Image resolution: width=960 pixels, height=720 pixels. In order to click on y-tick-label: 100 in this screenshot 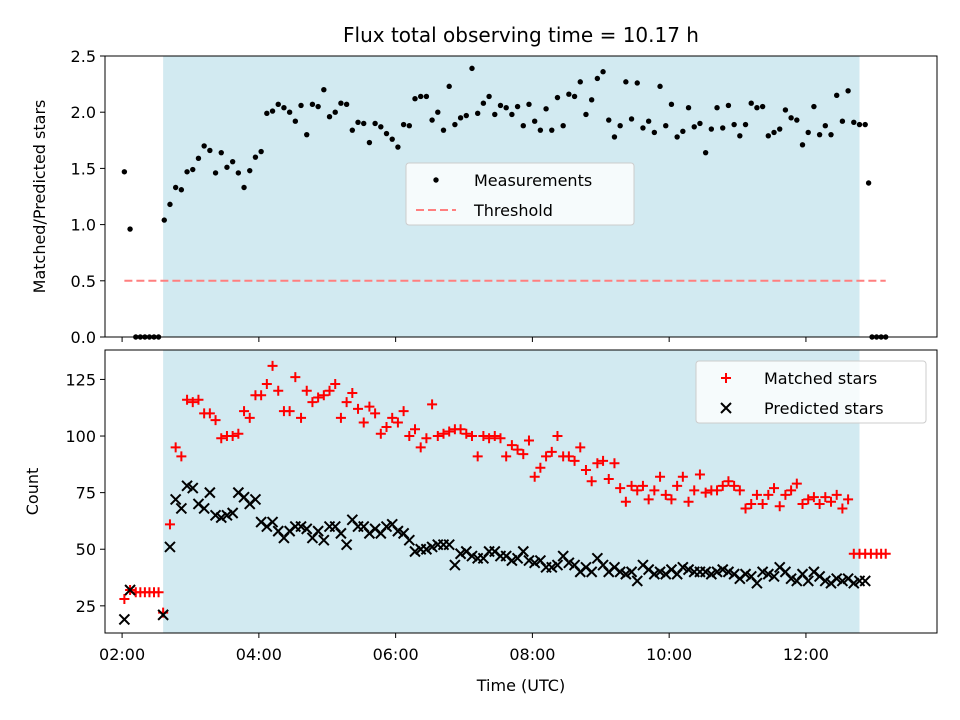, I will do `click(80, 436)`.